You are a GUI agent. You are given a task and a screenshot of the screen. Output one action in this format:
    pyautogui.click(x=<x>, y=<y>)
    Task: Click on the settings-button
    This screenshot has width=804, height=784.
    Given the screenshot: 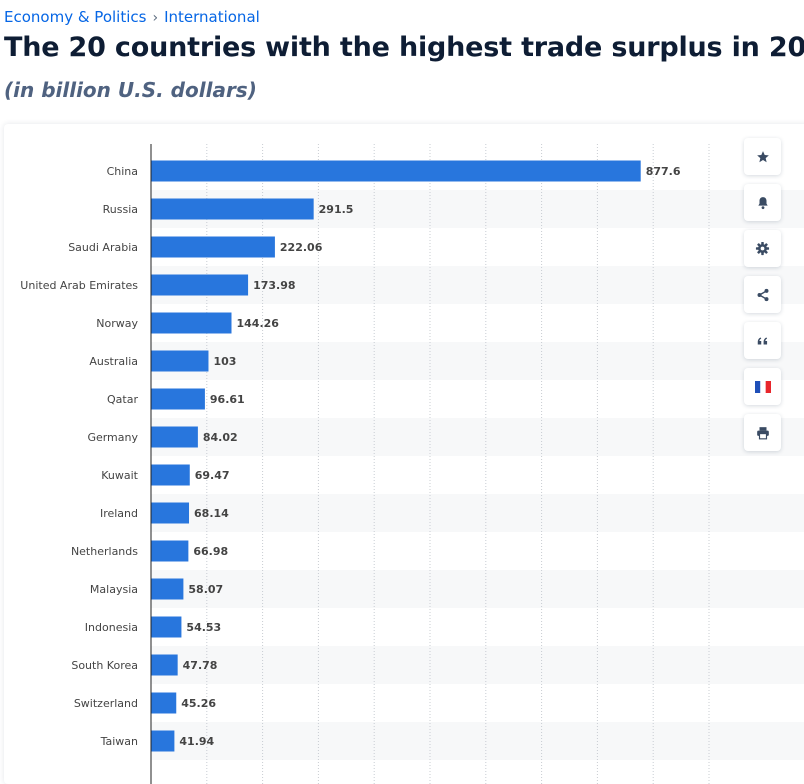 What is the action you would take?
    pyautogui.click(x=762, y=248)
    